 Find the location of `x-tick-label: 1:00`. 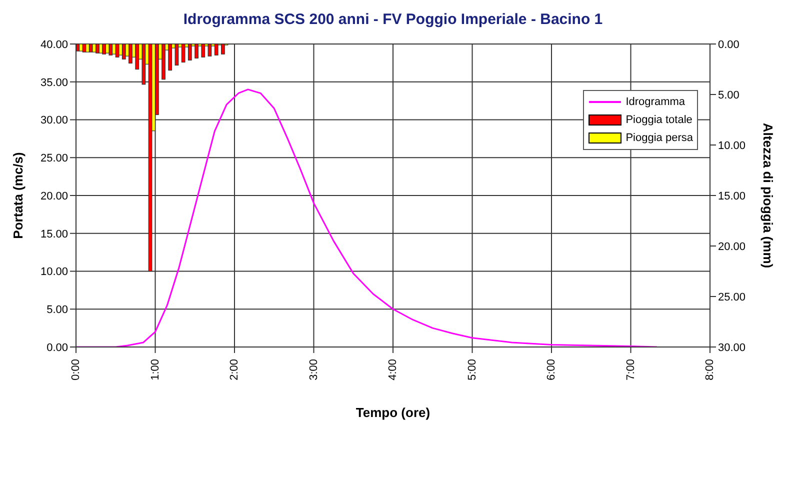

x-tick-label: 1:00 is located at coordinates (155, 369).